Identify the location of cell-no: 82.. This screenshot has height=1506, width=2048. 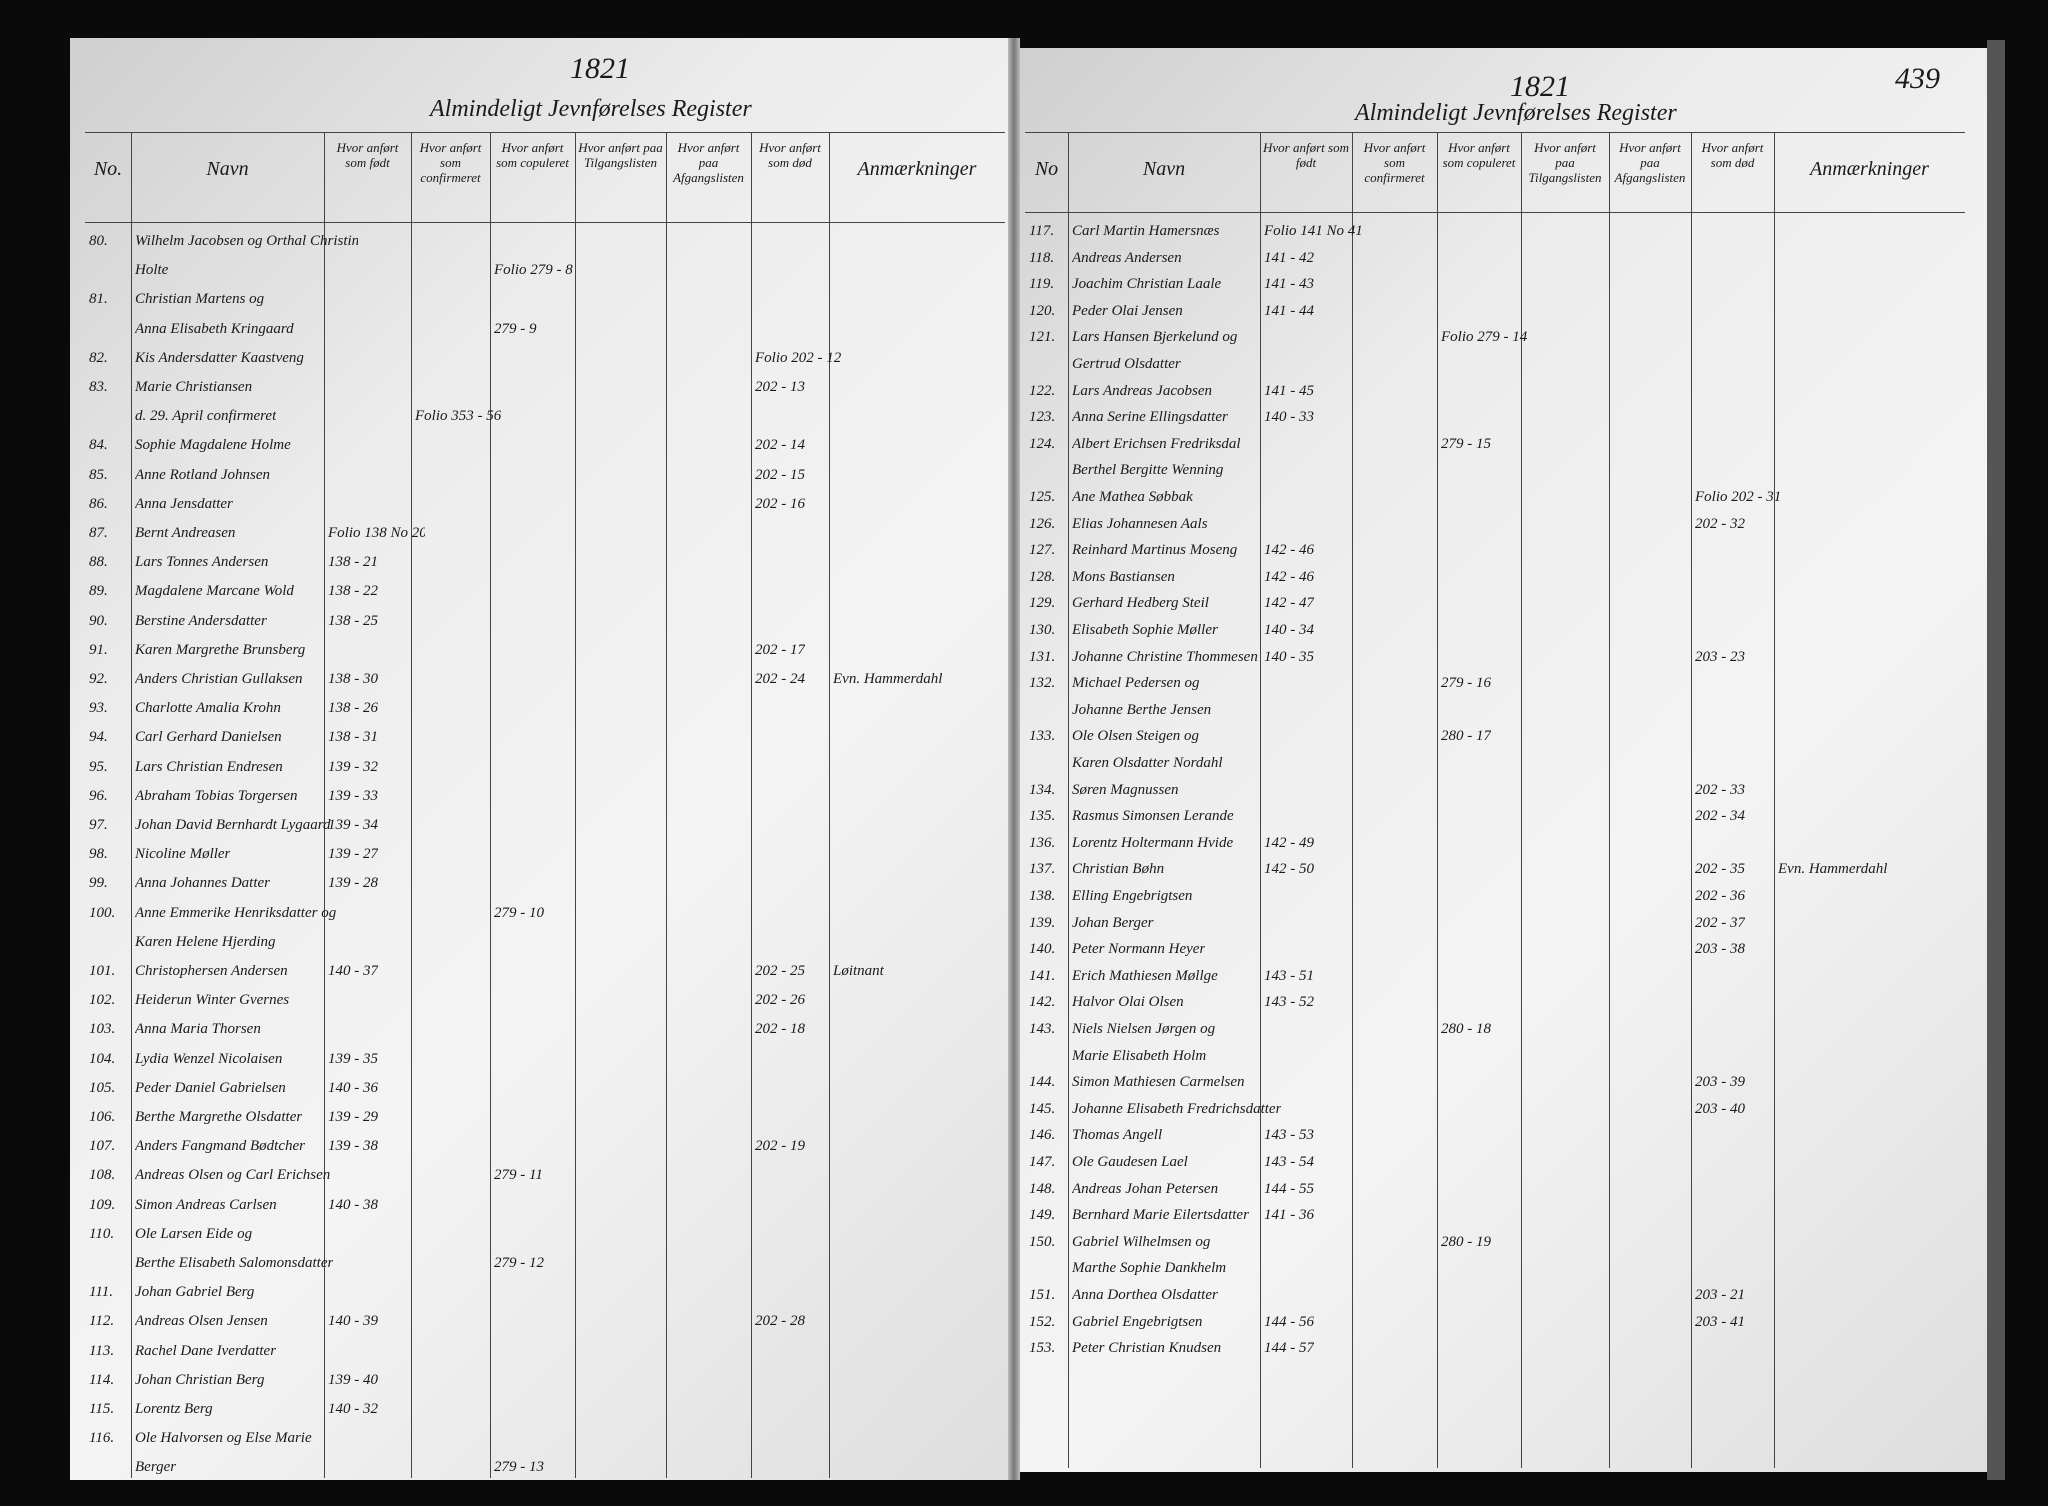
(98, 357).